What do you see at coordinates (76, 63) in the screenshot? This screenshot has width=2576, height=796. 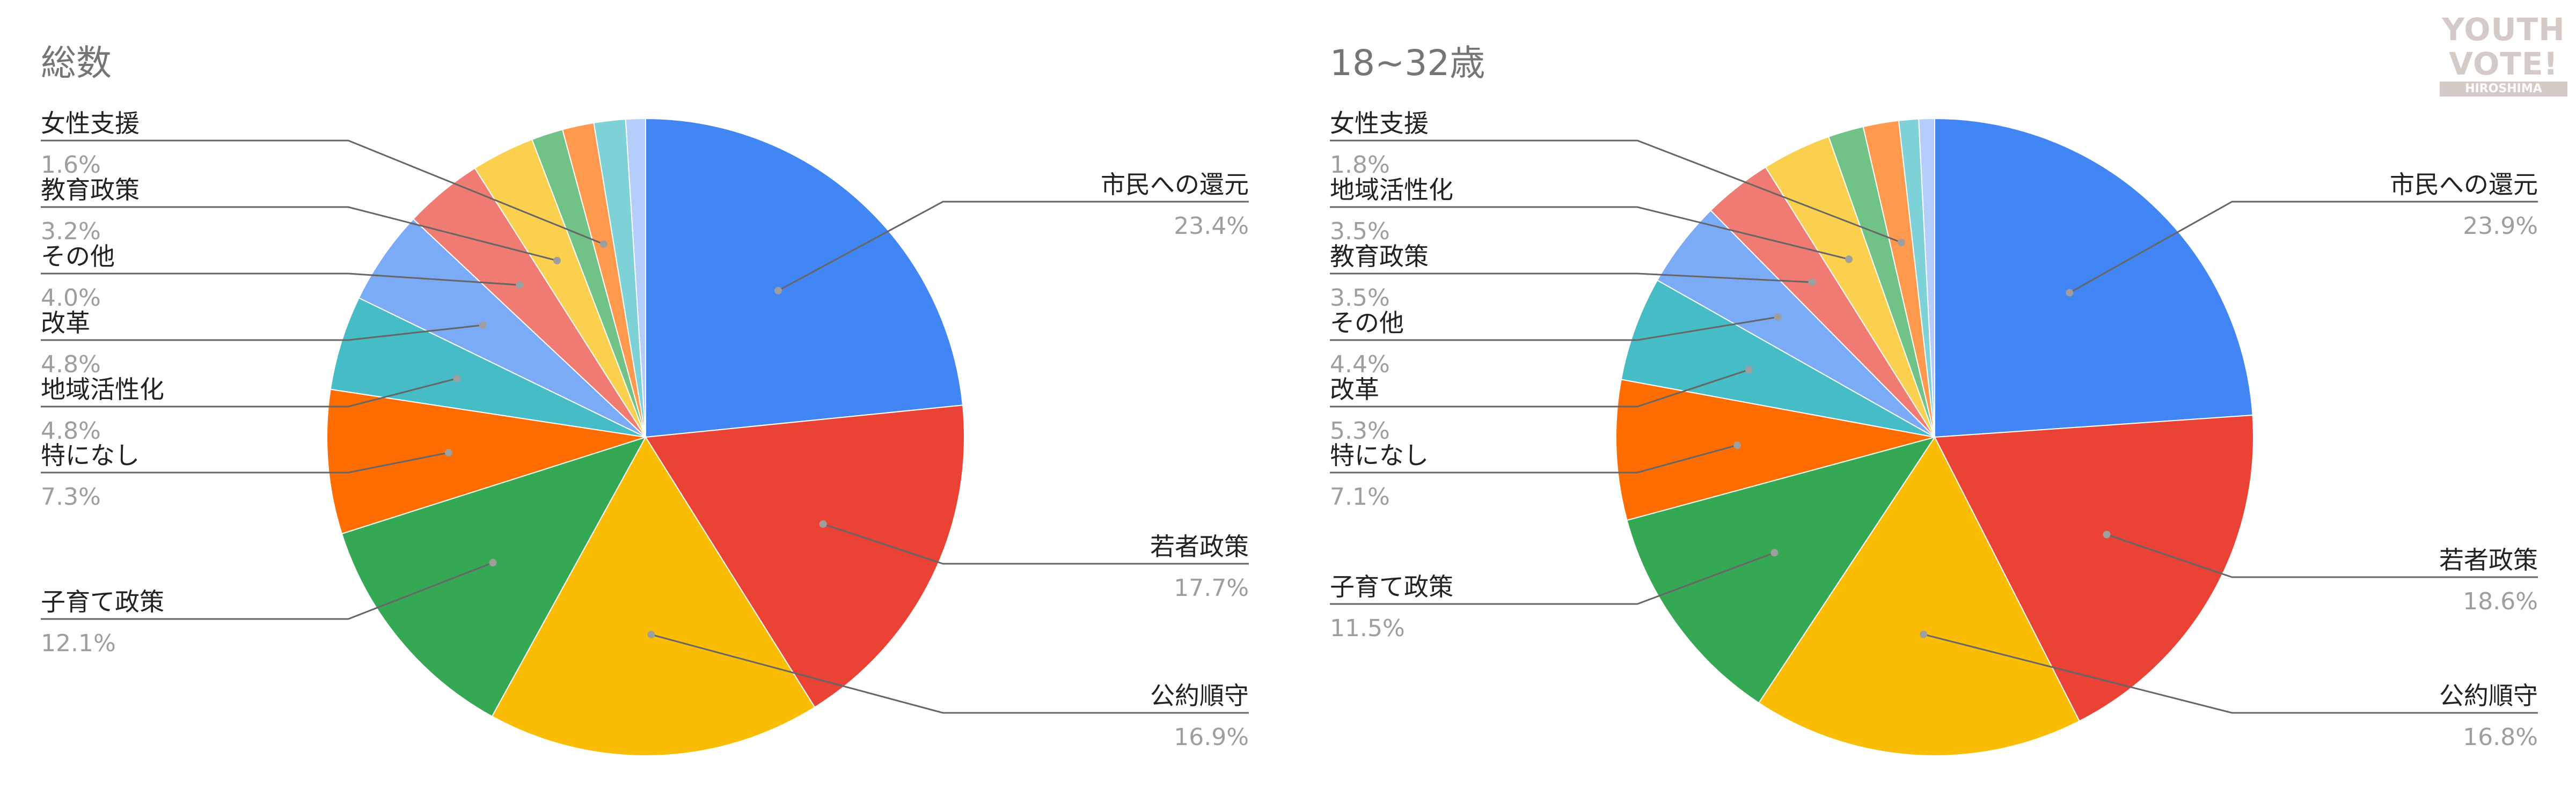 I see `chart-title: 総数` at bounding box center [76, 63].